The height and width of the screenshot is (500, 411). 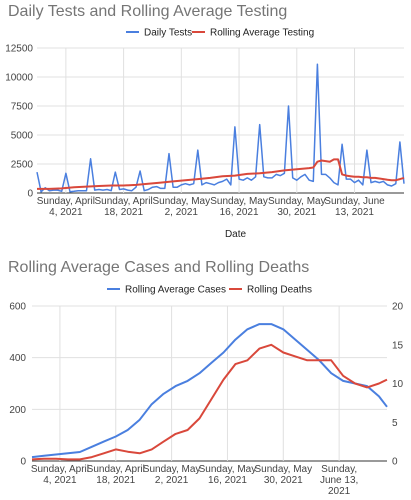 I want to click on x-tick-label: Sunday, June, so click(x=354, y=201).